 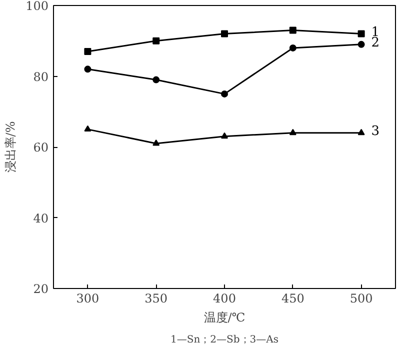 I want to click on text: 1—Sn；2—Sb；3—As, so click(x=224, y=340).